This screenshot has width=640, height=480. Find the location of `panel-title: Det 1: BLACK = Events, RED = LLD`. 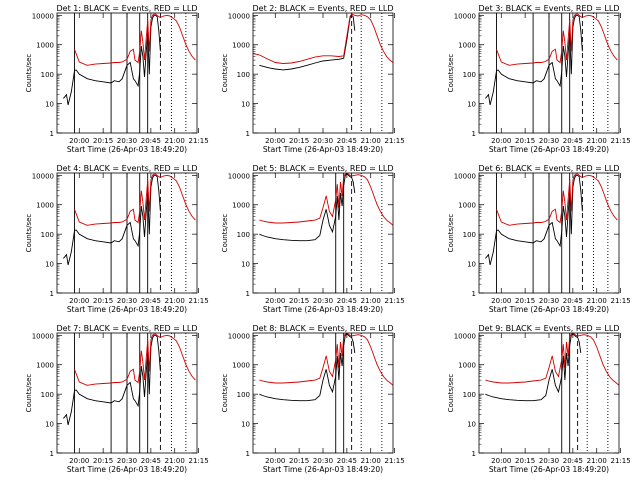

panel-title: Det 1: BLACK = Events, RED = LLD is located at coordinates (127, 8).